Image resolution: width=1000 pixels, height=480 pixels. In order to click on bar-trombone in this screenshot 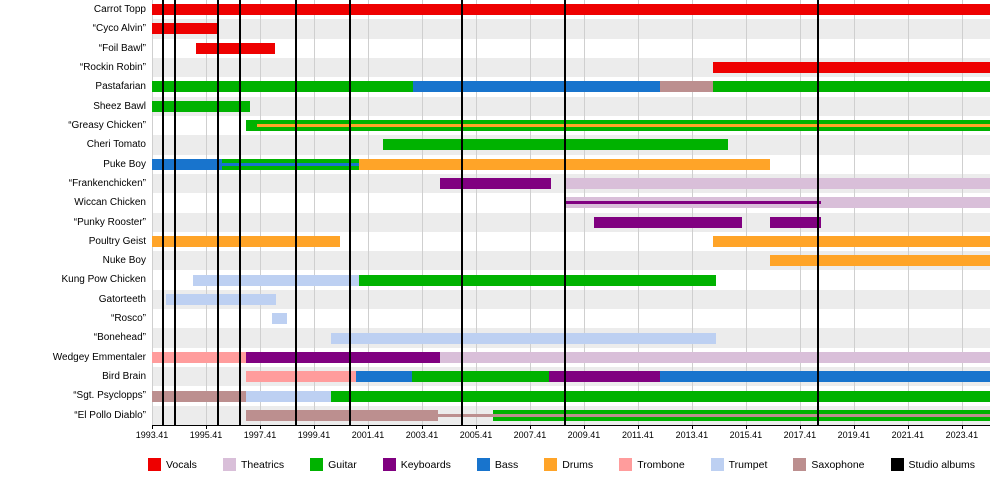, I will do `click(199, 357)`.